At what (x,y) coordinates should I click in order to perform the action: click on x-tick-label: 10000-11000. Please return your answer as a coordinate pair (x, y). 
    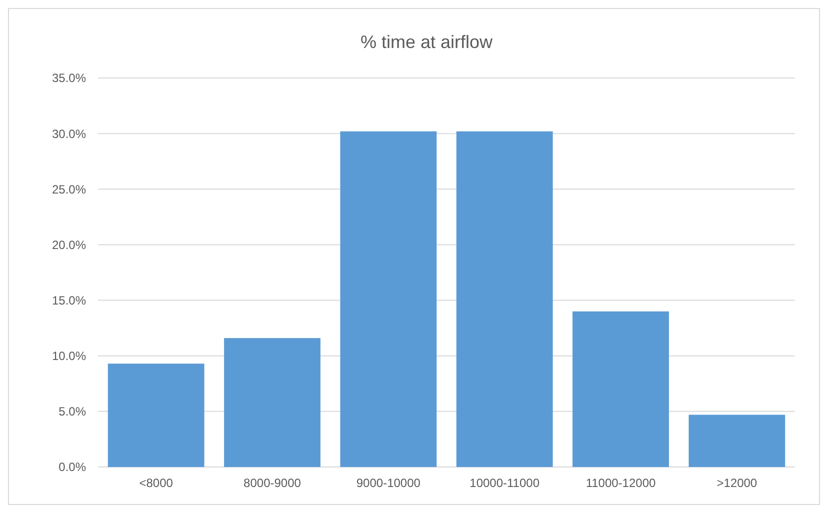
    Looking at the image, I should click on (505, 483).